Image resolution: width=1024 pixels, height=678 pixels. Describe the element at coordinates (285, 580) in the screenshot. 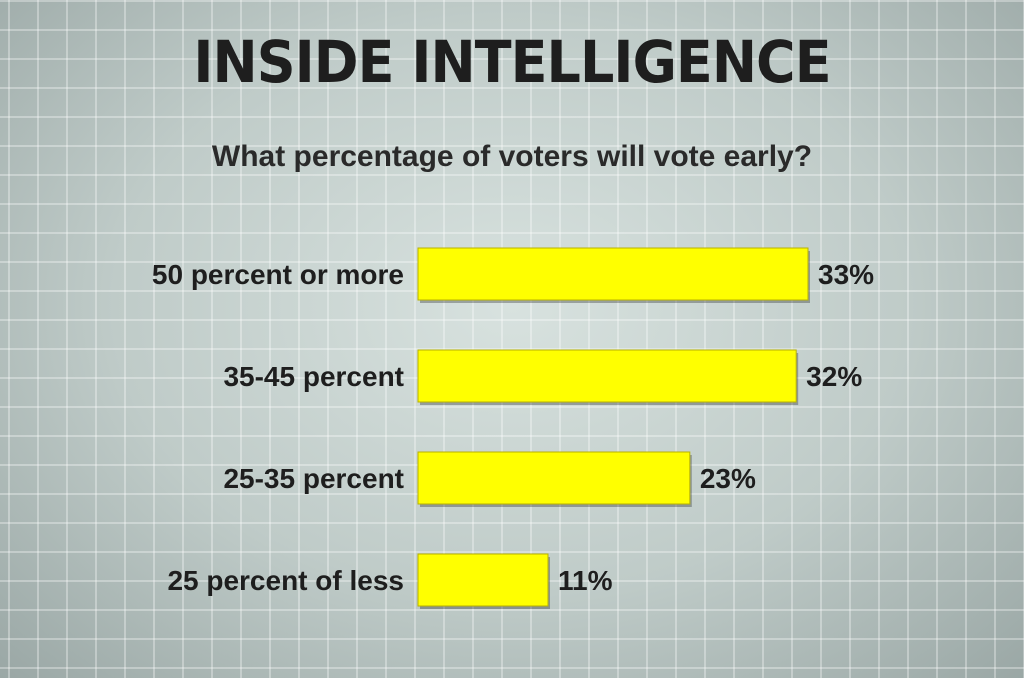

I see `category-label: 25 percent of less` at that location.